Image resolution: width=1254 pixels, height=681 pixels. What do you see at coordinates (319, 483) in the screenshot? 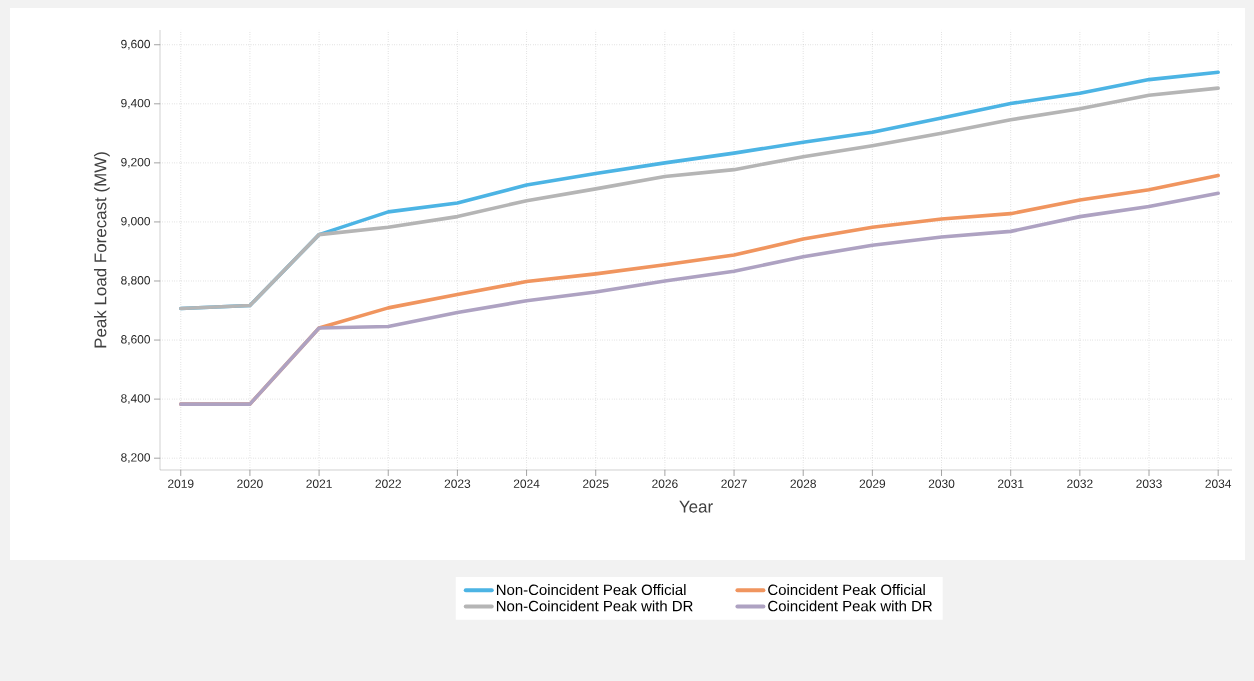
I see `x-tick-label: 2021` at bounding box center [319, 483].